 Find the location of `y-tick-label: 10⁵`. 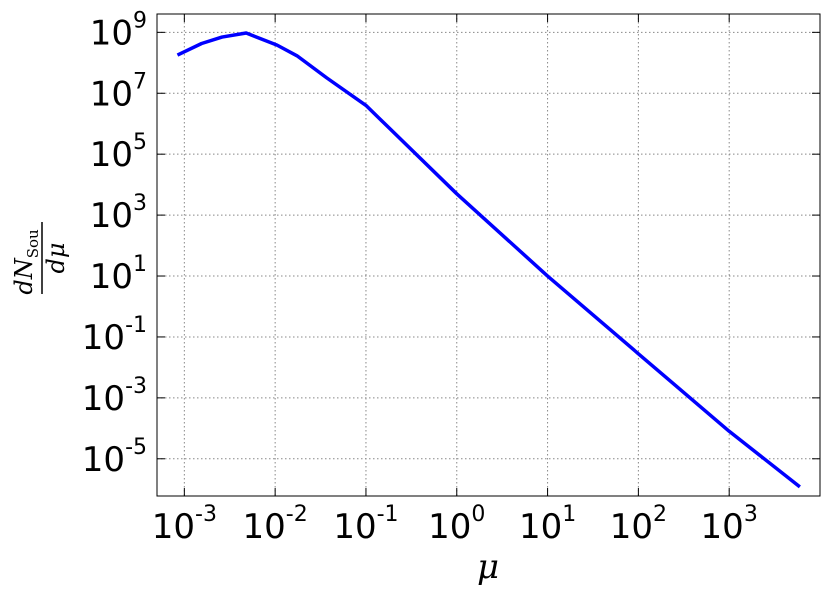

y-tick-label: 10⁵ is located at coordinates (118, 152).